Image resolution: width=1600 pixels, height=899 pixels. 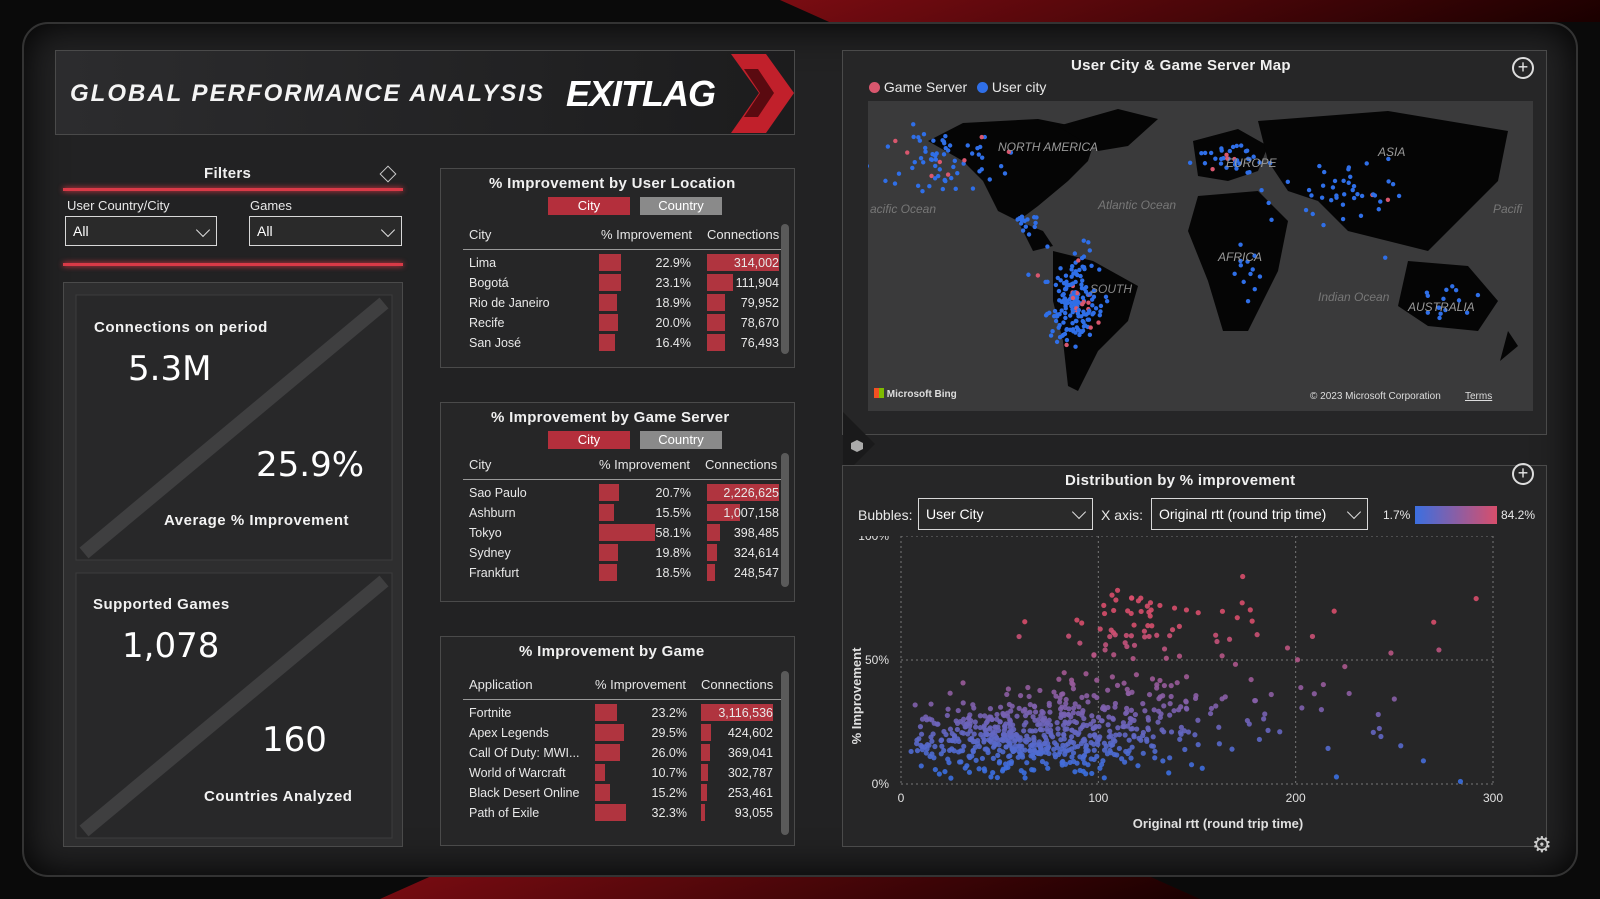 I want to click on map-terms-link: Terms, so click(x=1479, y=396).